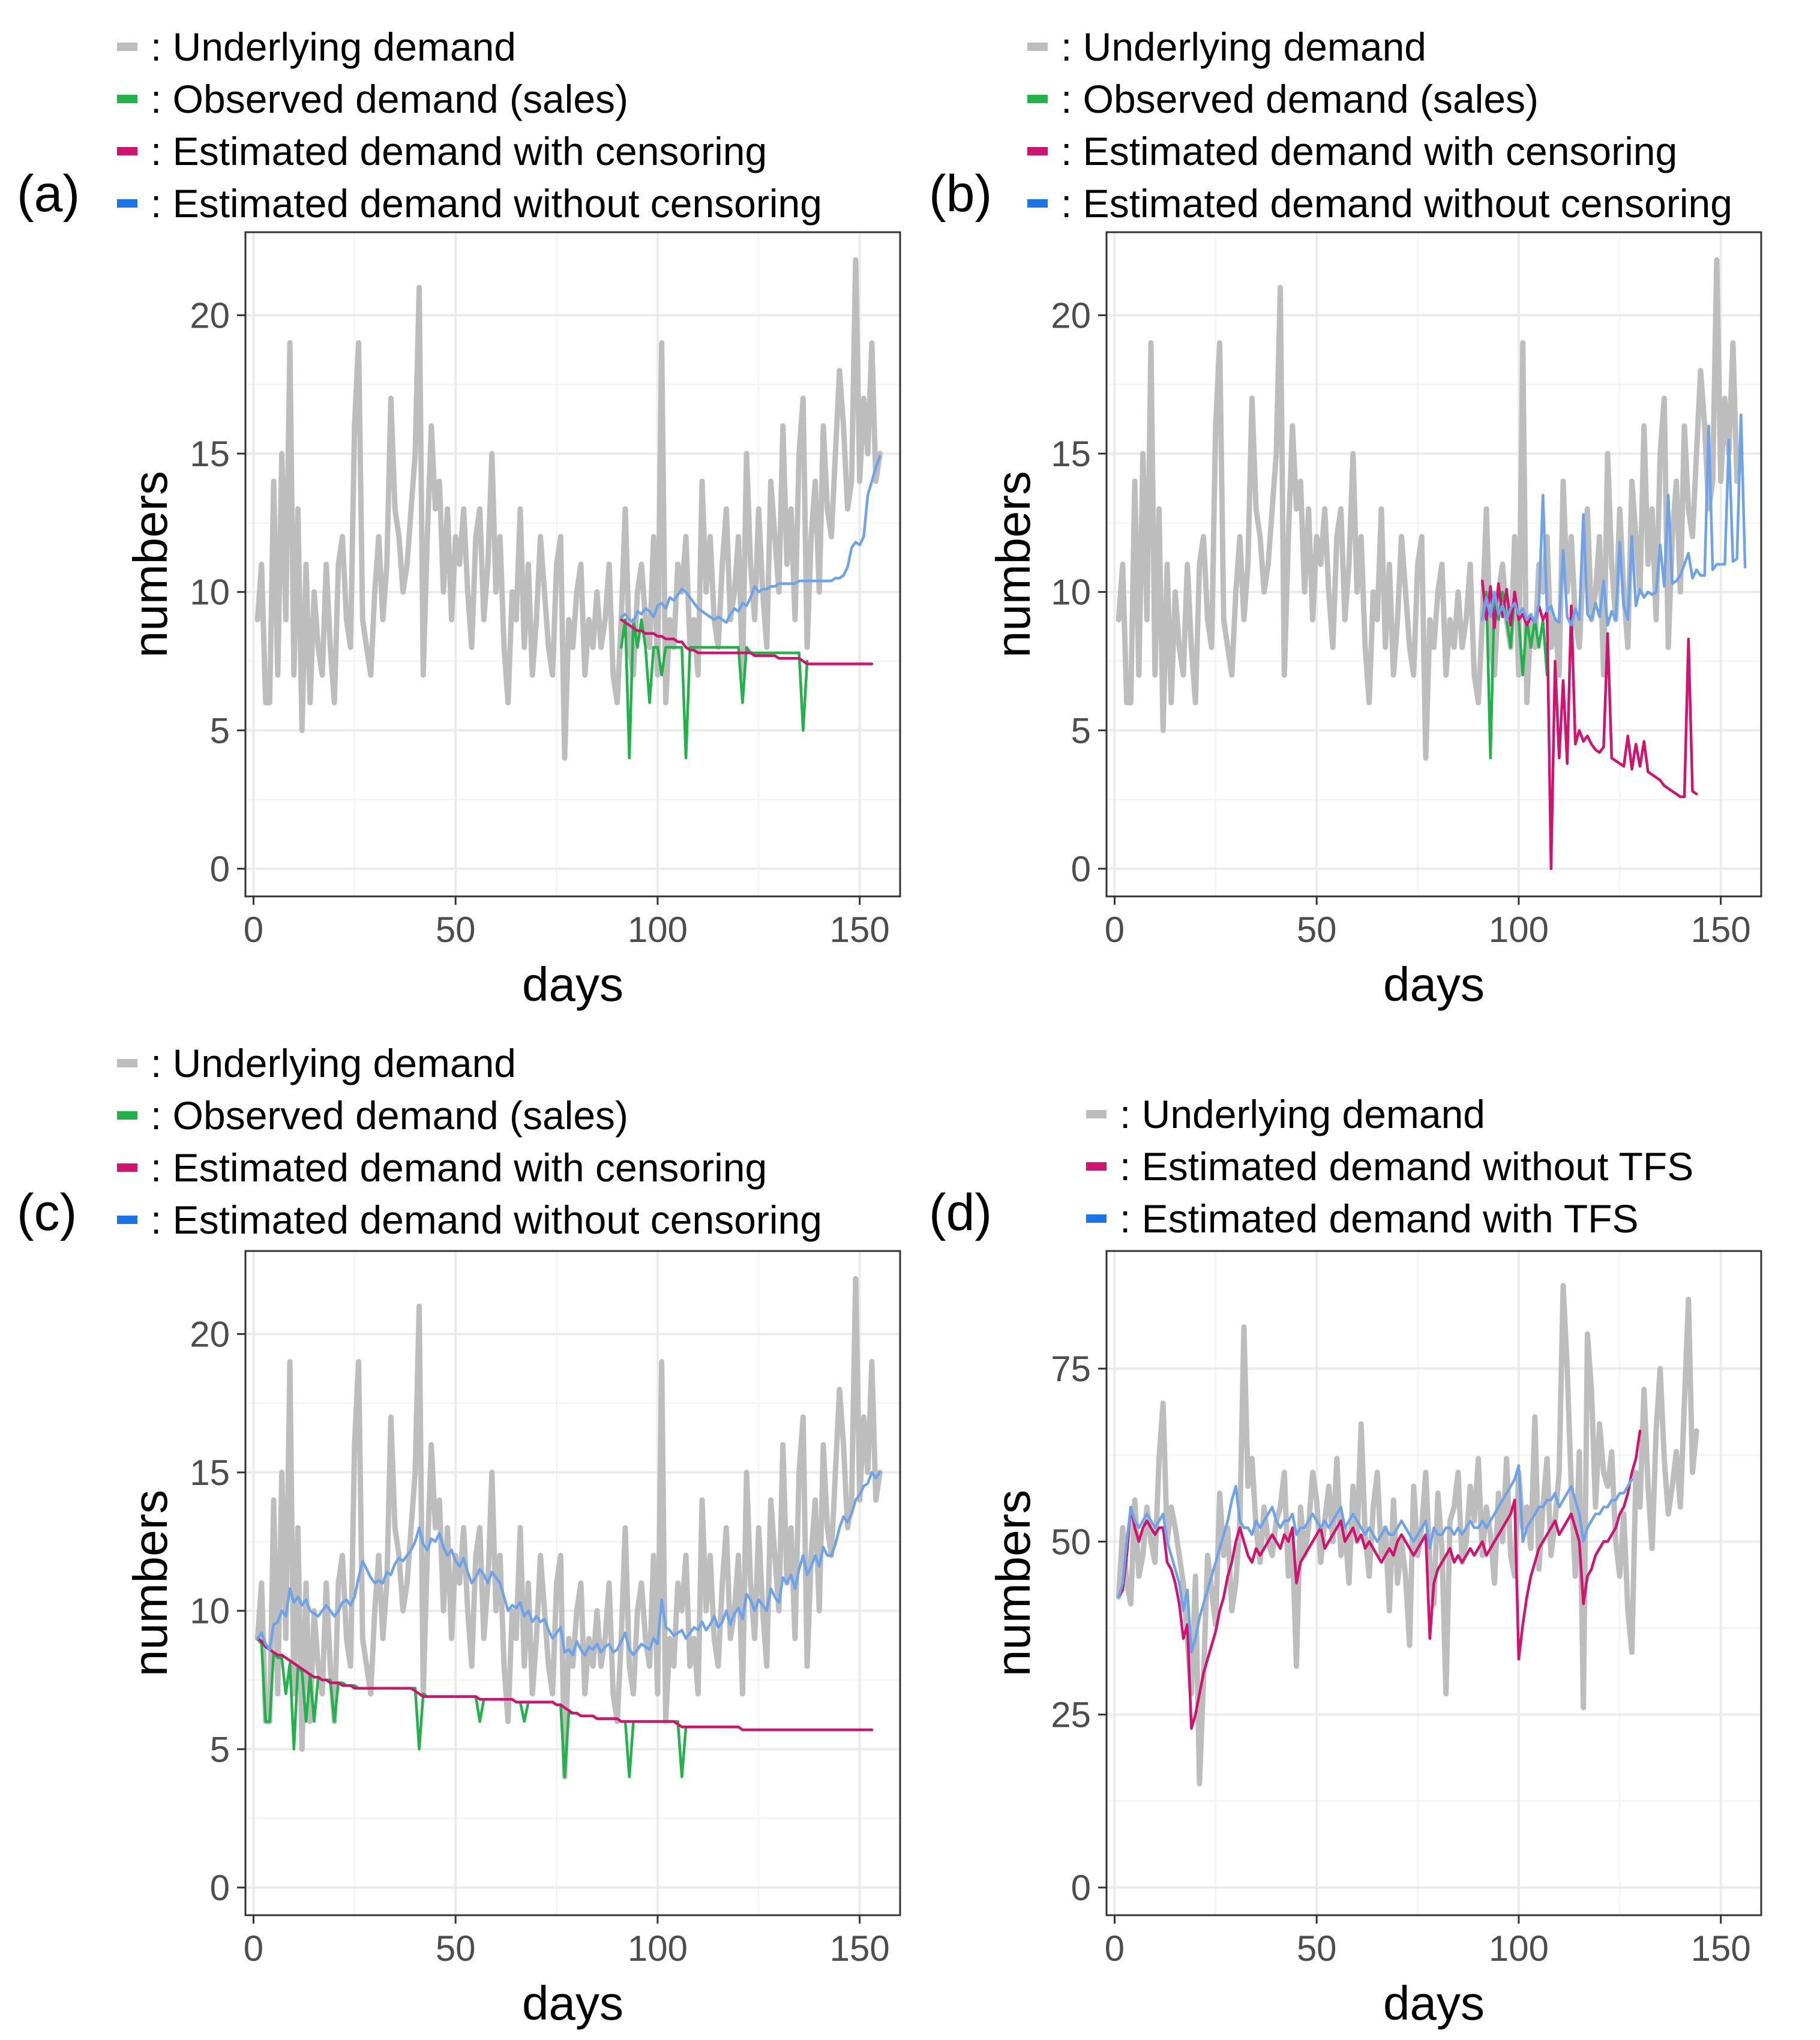 The width and height of the screenshot is (1820, 2040). What do you see at coordinates (714, 689) in the screenshot?
I see `series-line-observed` at bounding box center [714, 689].